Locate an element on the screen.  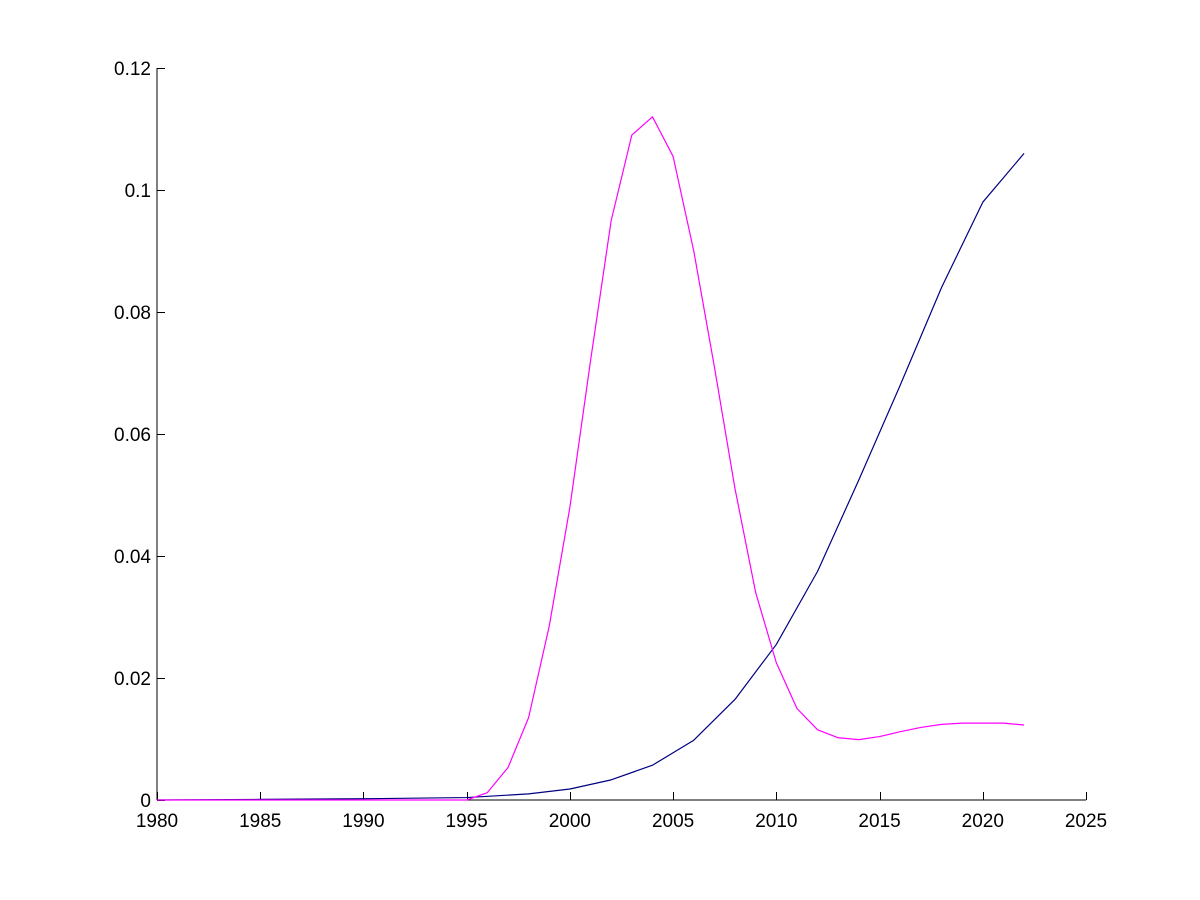
y-tick-label: 0.02 is located at coordinates (132, 679).